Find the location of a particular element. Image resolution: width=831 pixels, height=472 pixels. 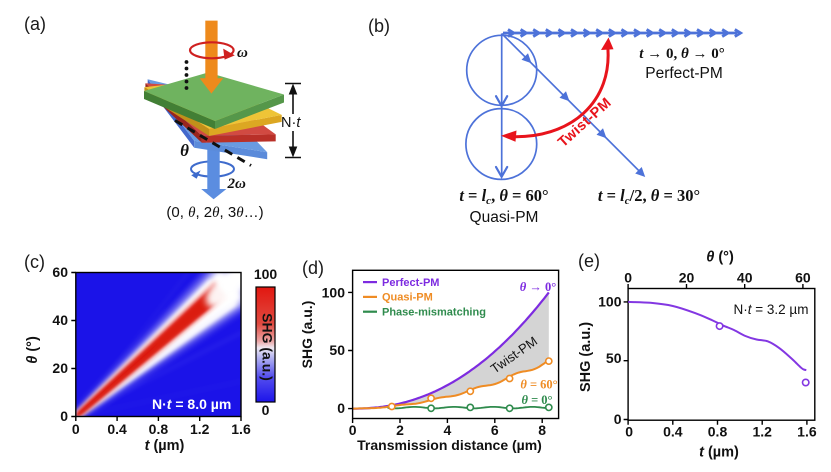

svg-text: θ → 0° is located at coordinates (538, 287).